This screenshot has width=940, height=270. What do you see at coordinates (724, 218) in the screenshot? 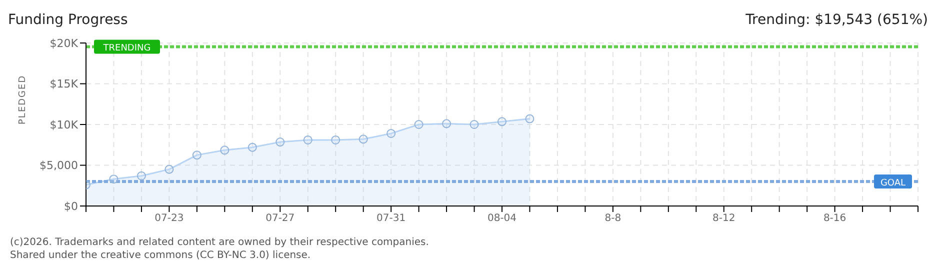
I see `x-tick-label: 8-12` at bounding box center [724, 218].